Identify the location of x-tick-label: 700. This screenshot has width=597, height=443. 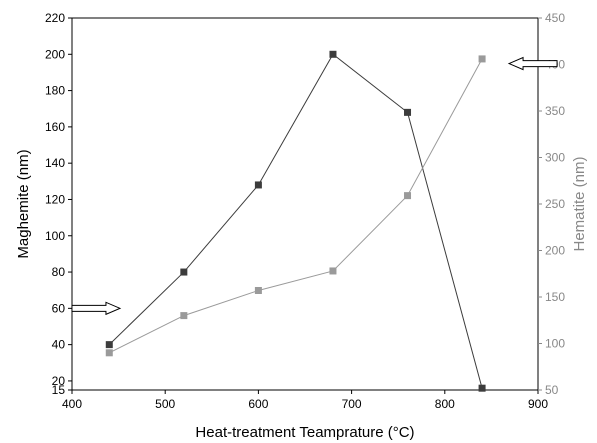
(352, 404).